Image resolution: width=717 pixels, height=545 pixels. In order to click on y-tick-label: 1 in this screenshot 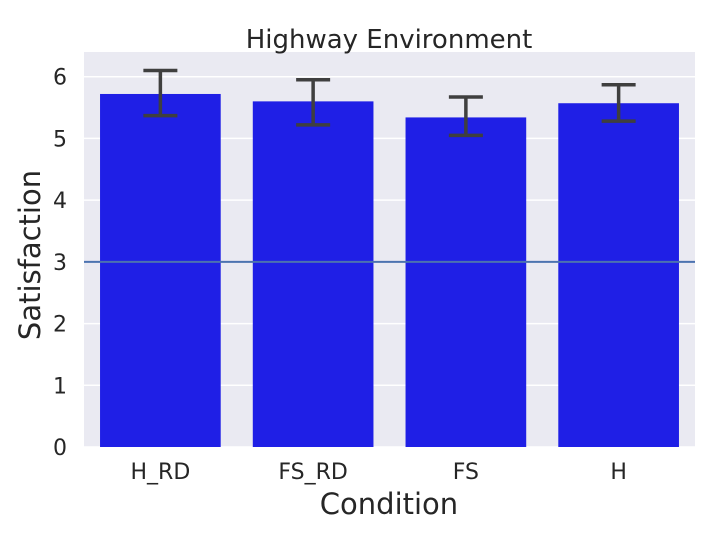, I will do `click(60, 386)`.